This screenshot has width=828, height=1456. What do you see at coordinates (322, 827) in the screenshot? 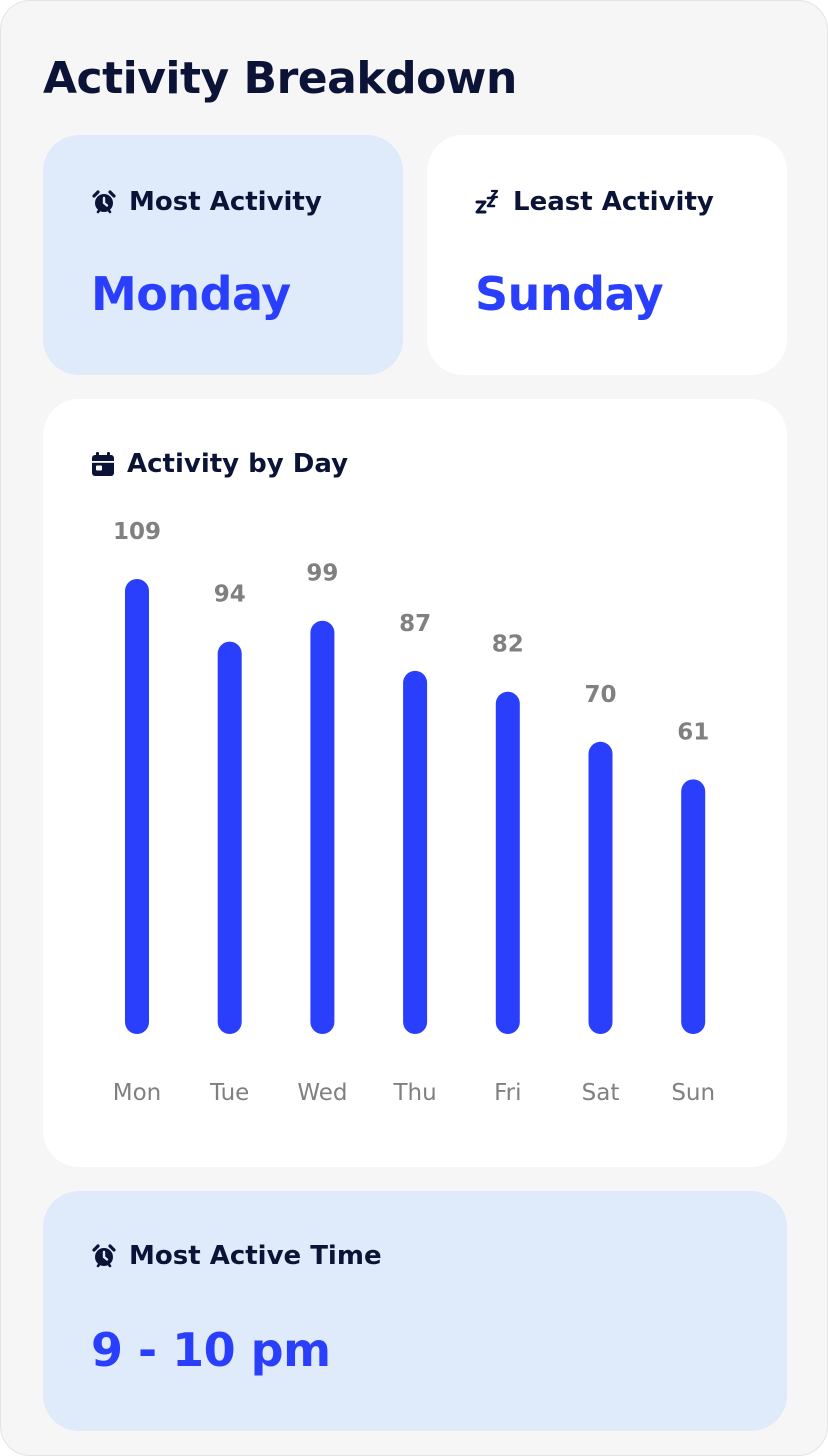
I see `bar-wed` at bounding box center [322, 827].